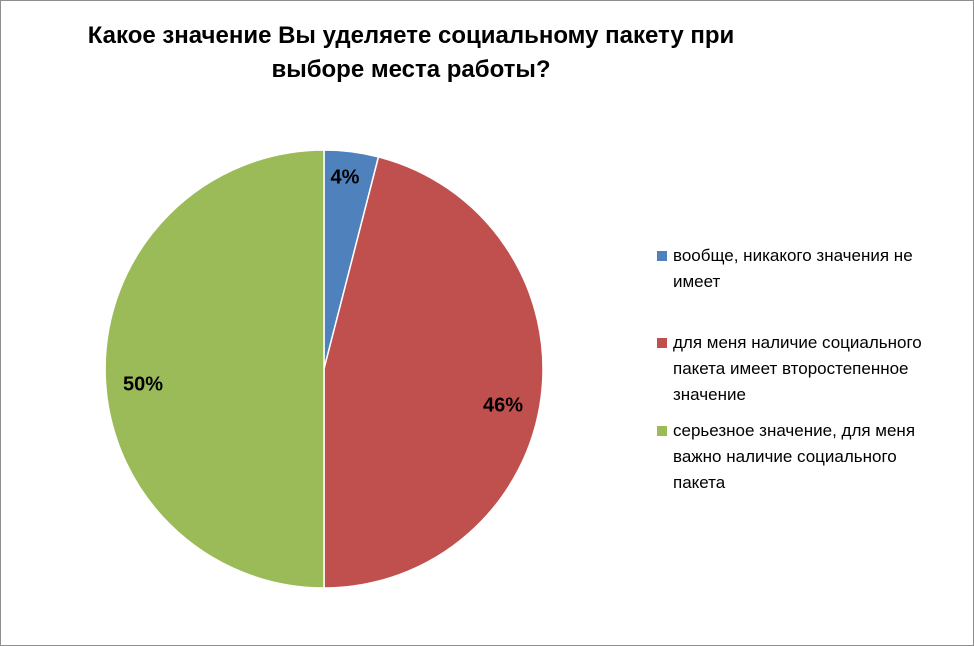 This screenshot has height=646, width=974. Describe the element at coordinates (699, 482) in the screenshot. I see `legend-label-line: пакета` at that location.